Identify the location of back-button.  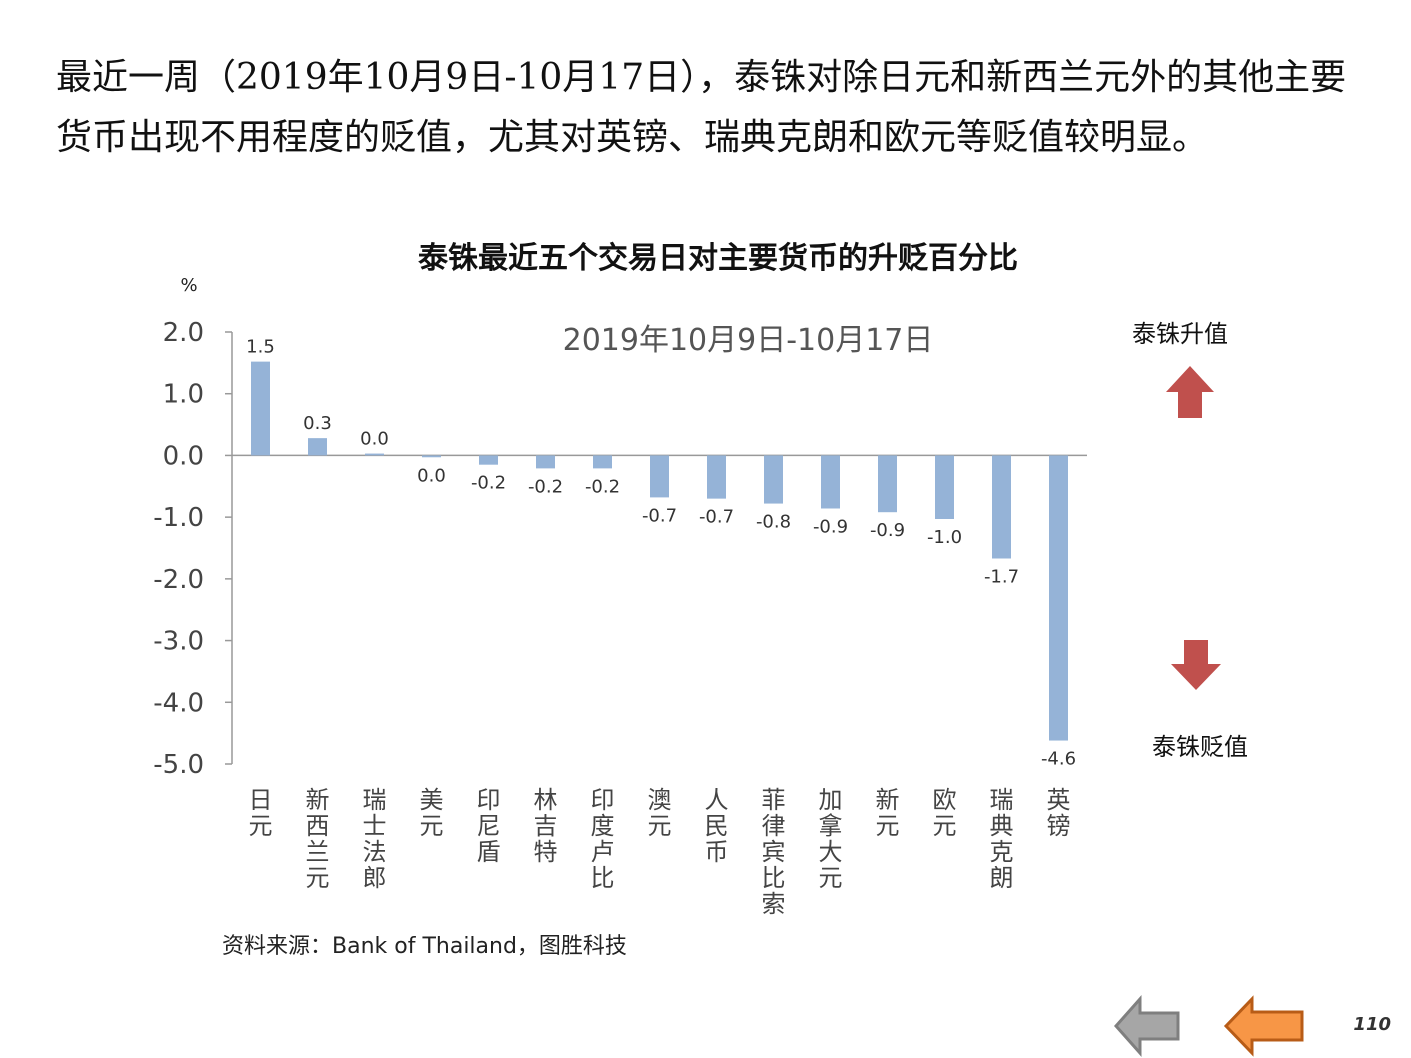
(1157, 1026).